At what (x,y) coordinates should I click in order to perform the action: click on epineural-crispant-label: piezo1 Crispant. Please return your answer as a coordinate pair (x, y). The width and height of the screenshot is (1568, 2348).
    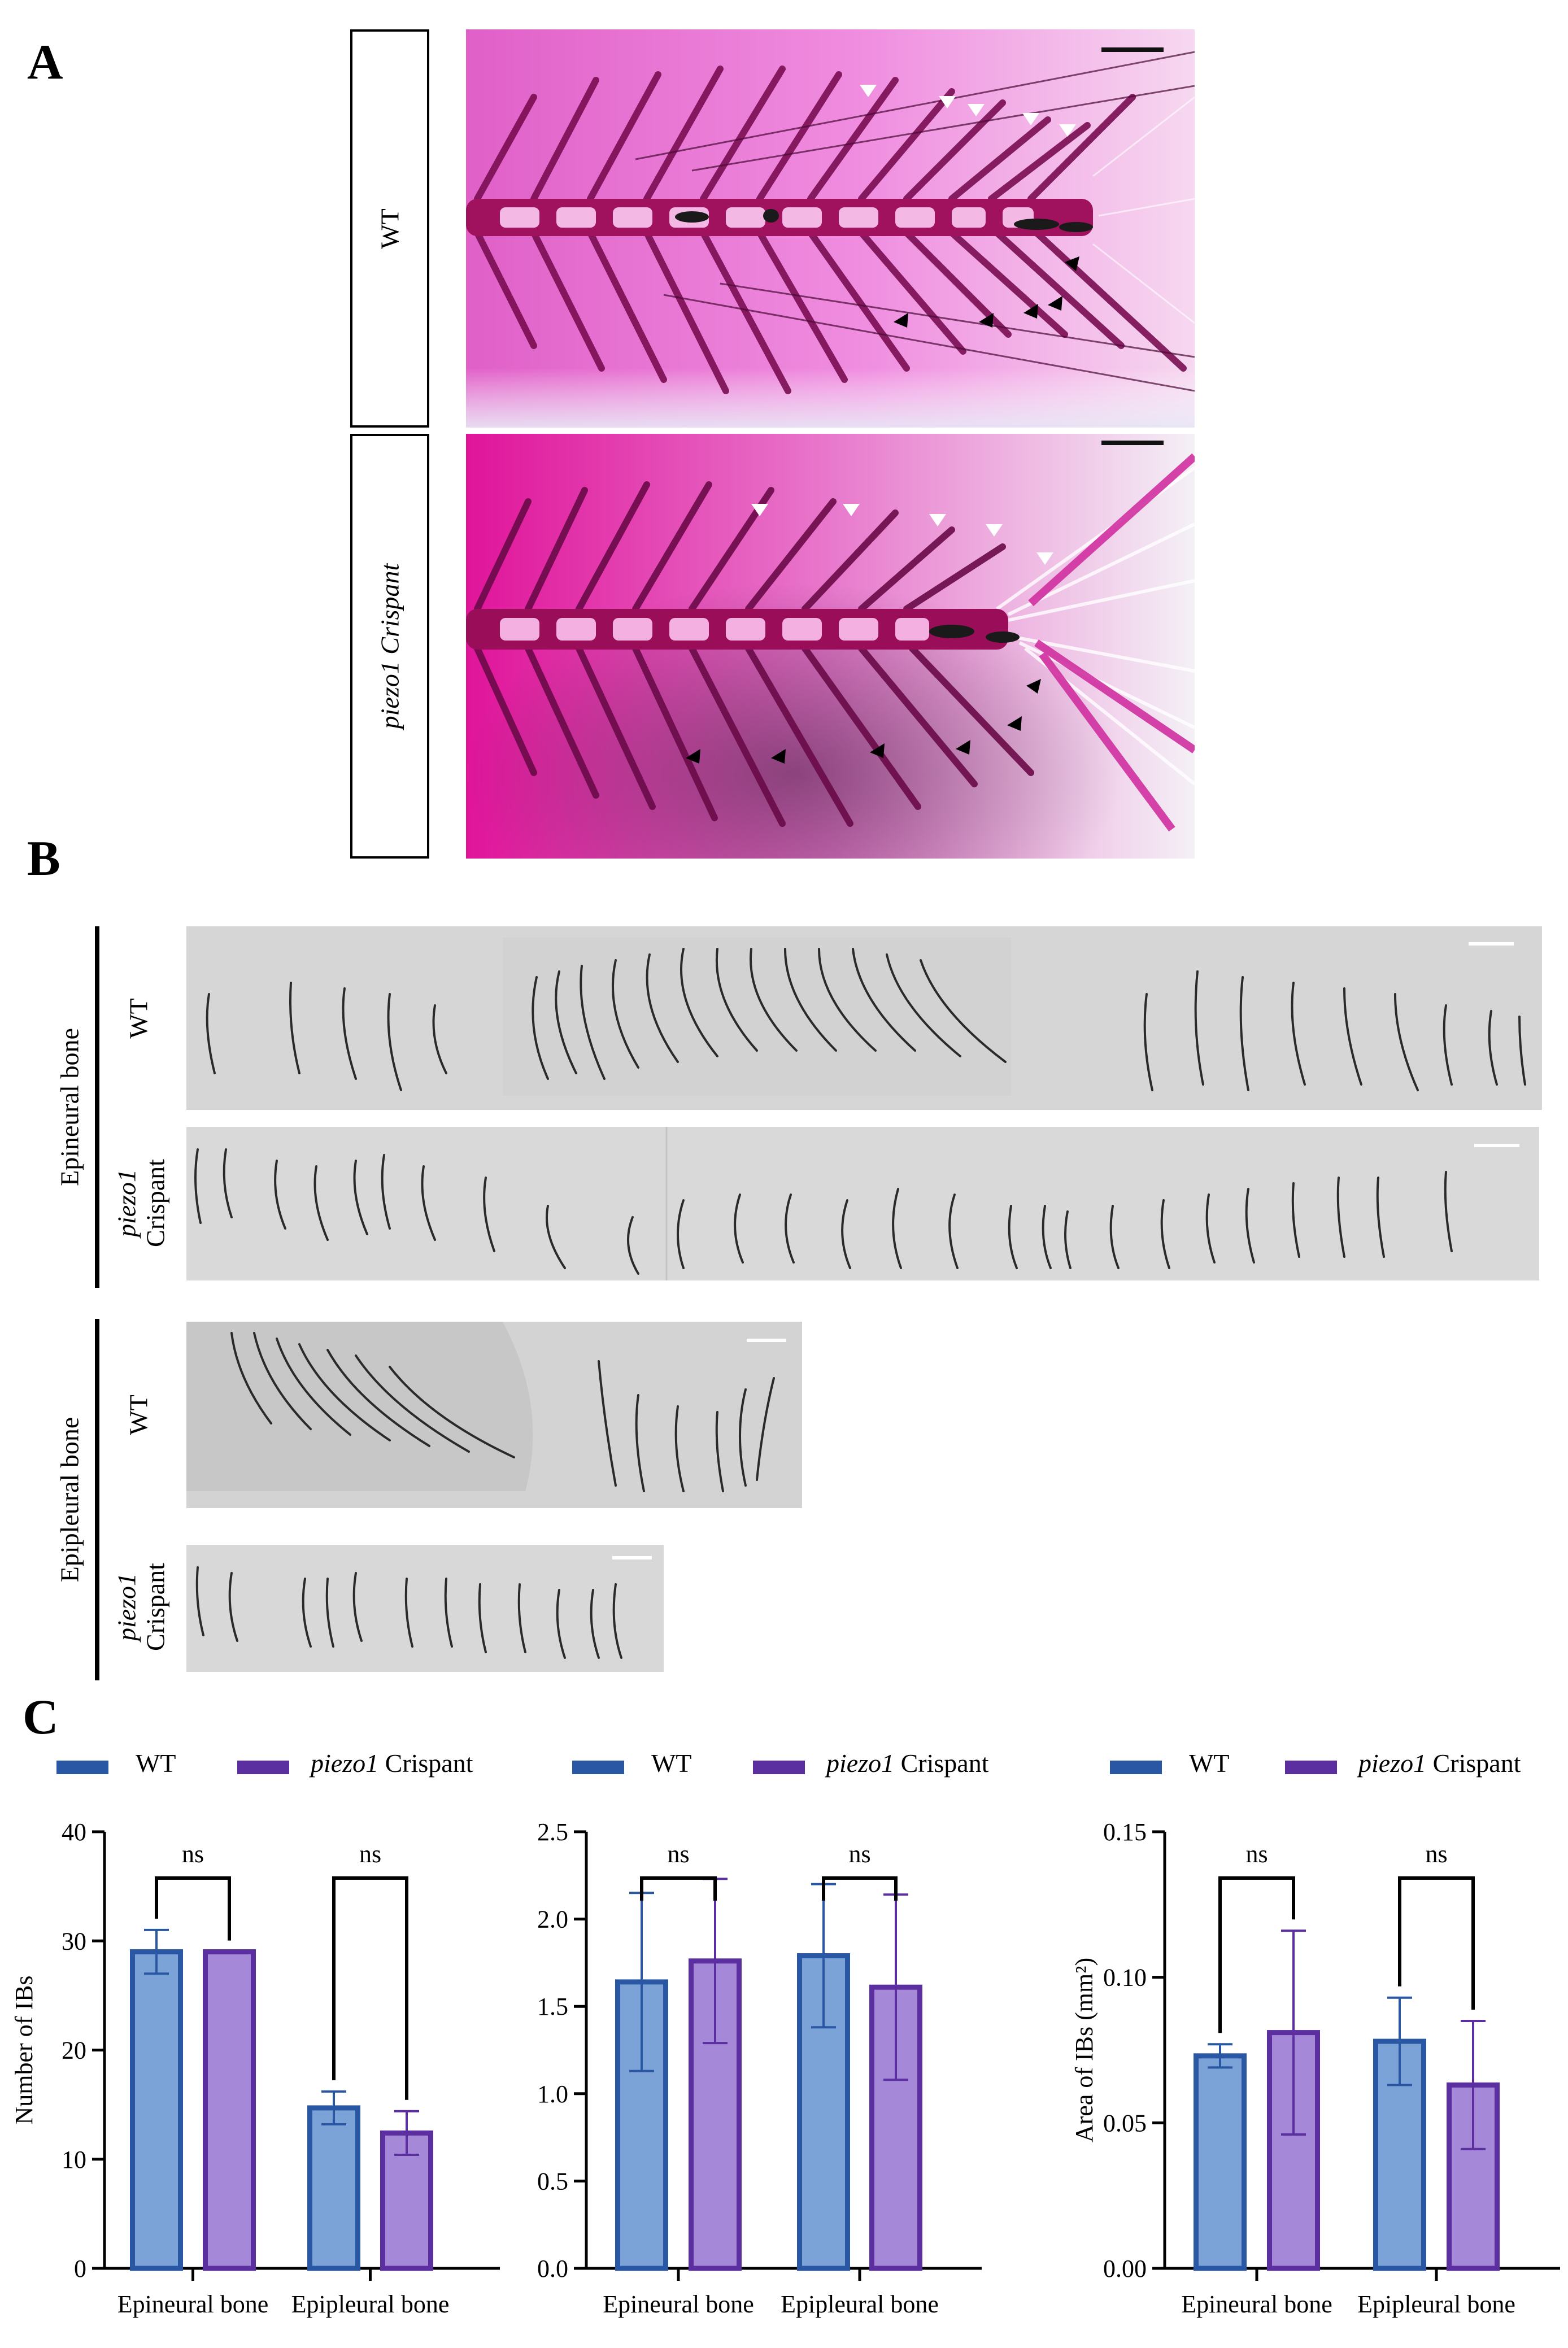
    Looking at the image, I should click on (140, 1203).